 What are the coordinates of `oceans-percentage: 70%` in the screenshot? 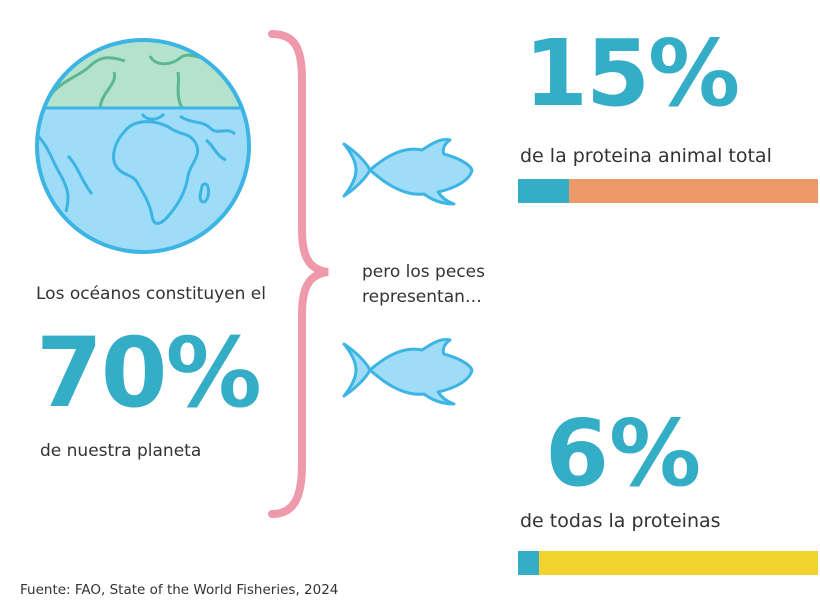 It's located at (149, 373).